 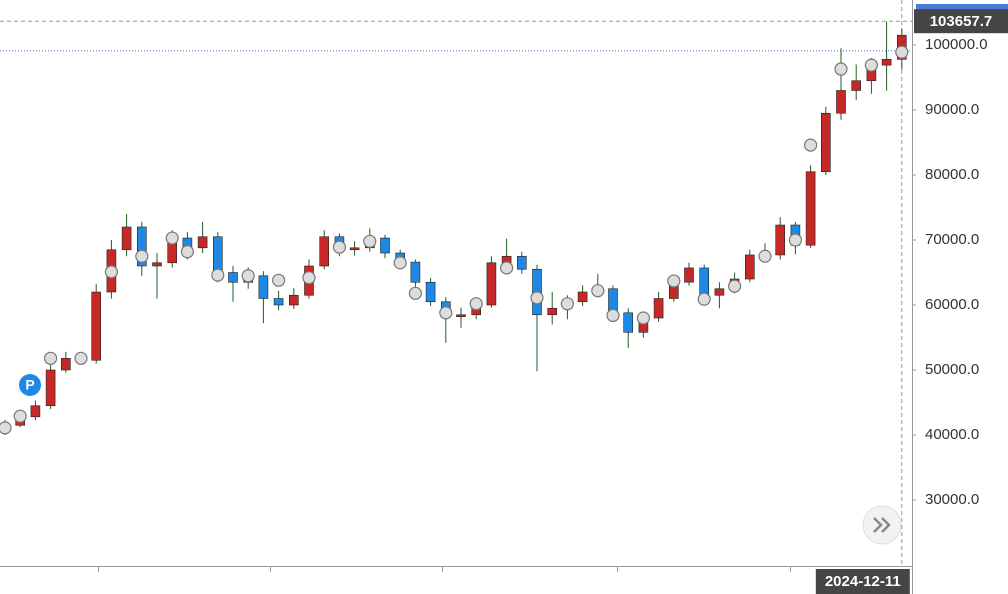 I want to click on y-tick-label: 80000.0, so click(x=952, y=174).